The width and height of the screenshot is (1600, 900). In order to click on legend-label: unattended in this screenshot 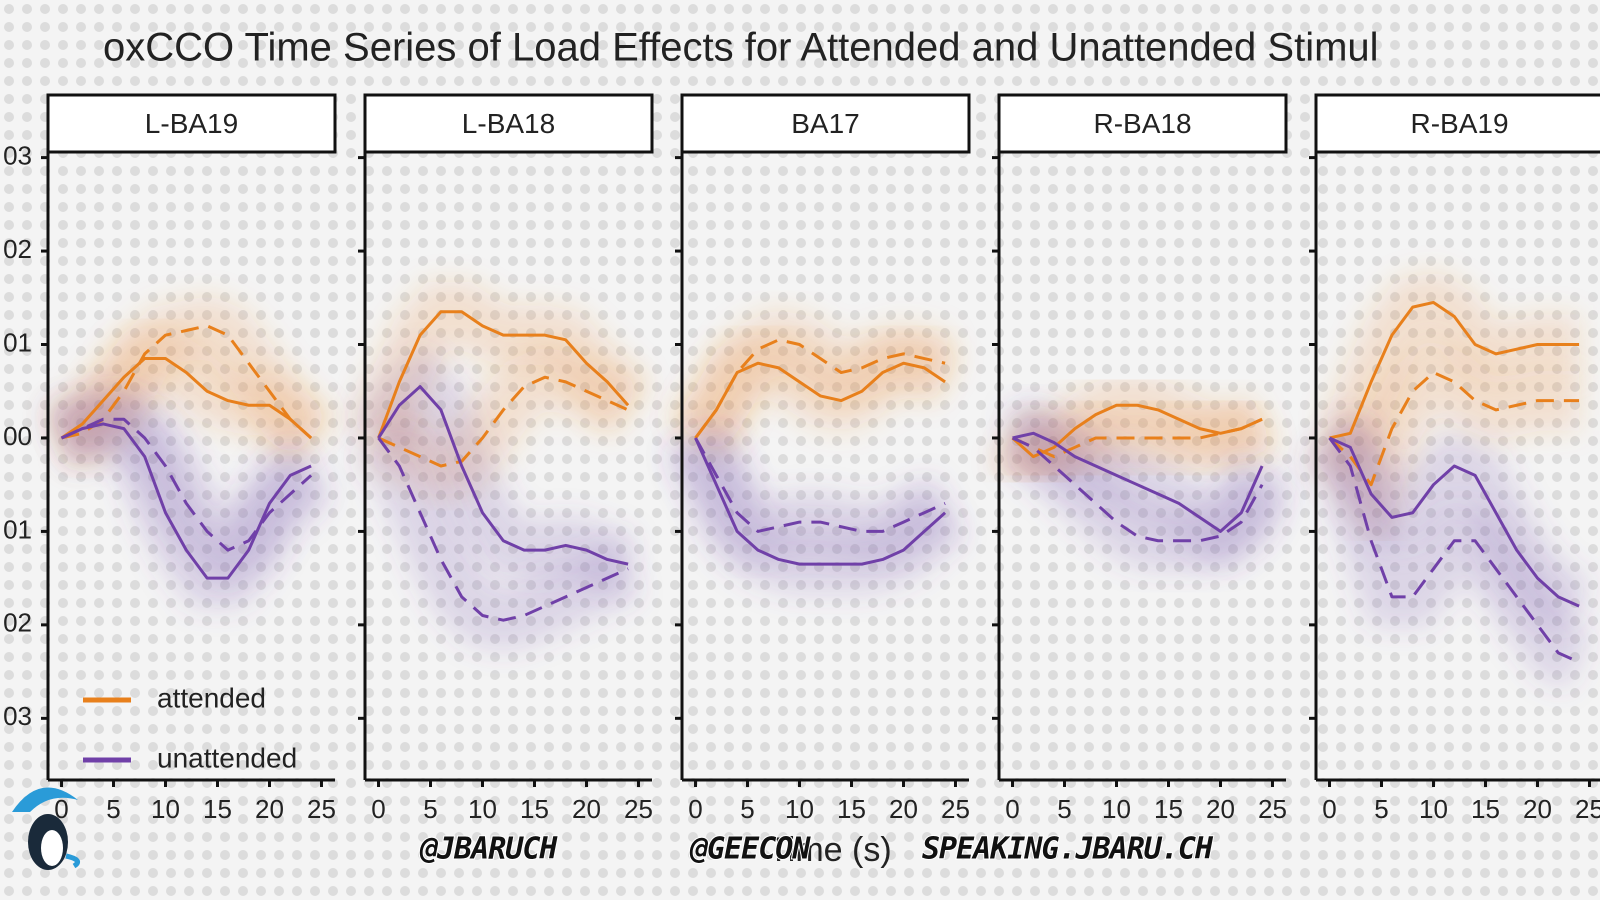, I will do `click(227, 757)`.